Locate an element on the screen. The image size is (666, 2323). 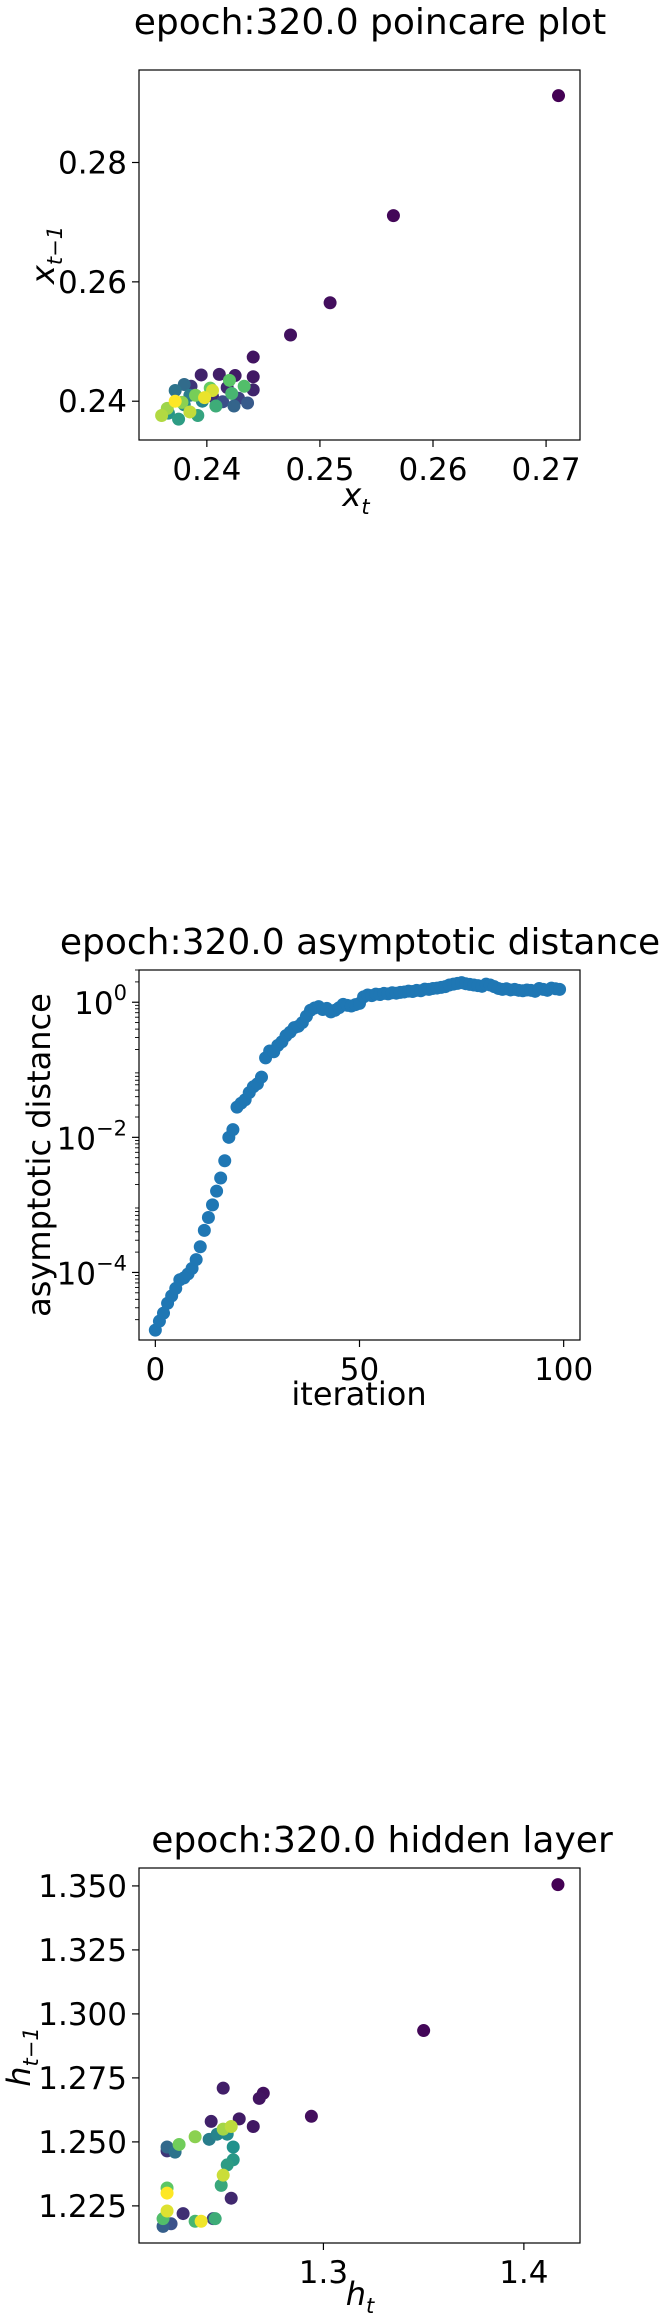
y-axis-label: xt−1 is located at coordinates (45, 255).